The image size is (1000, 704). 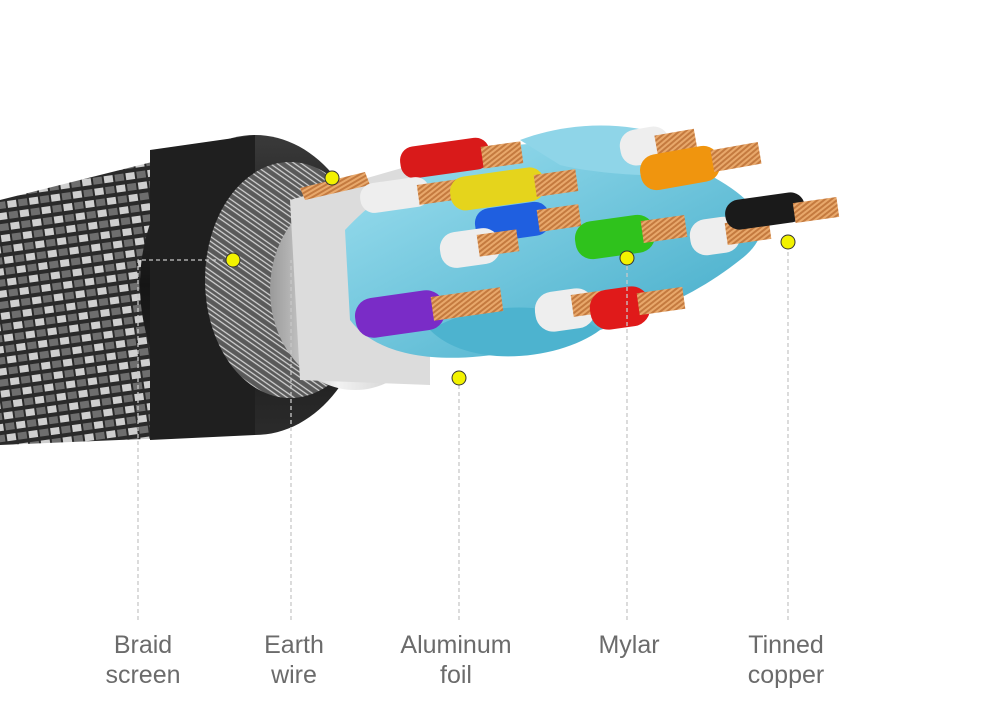 What do you see at coordinates (631, 237) in the screenshot?
I see `conductor-green` at bounding box center [631, 237].